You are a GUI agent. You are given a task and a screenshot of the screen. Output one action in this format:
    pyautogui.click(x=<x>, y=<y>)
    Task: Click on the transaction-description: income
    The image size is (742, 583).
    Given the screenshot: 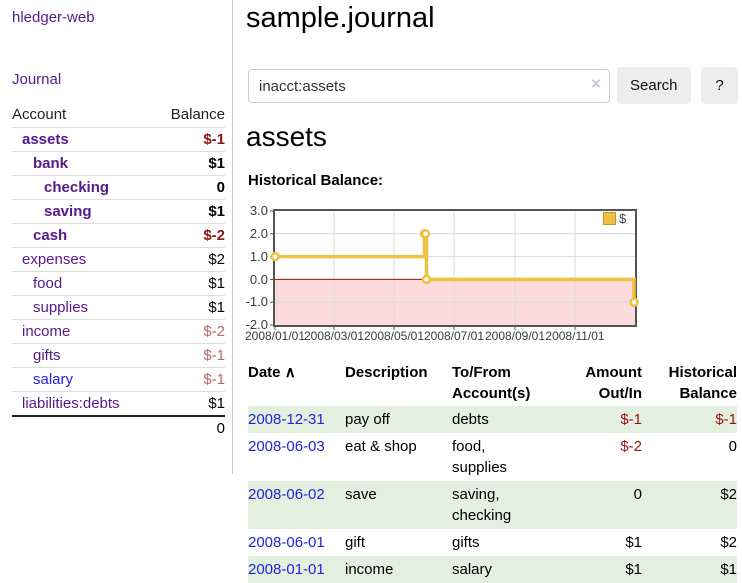 What is the action you would take?
    pyautogui.click(x=398, y=569)
    